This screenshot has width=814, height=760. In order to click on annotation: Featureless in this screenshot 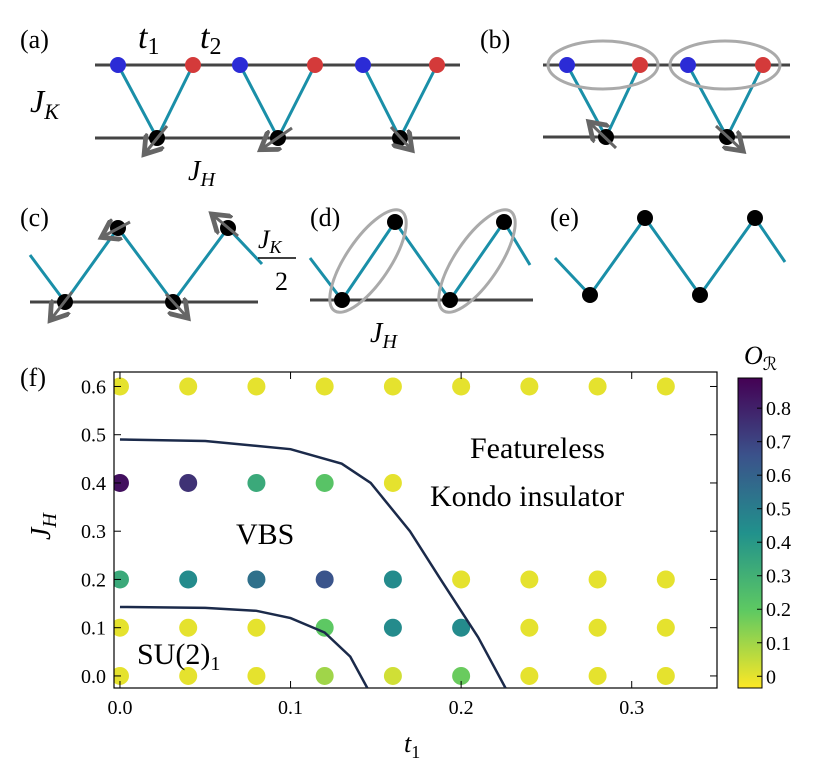, I will do `click(537, 448)`.